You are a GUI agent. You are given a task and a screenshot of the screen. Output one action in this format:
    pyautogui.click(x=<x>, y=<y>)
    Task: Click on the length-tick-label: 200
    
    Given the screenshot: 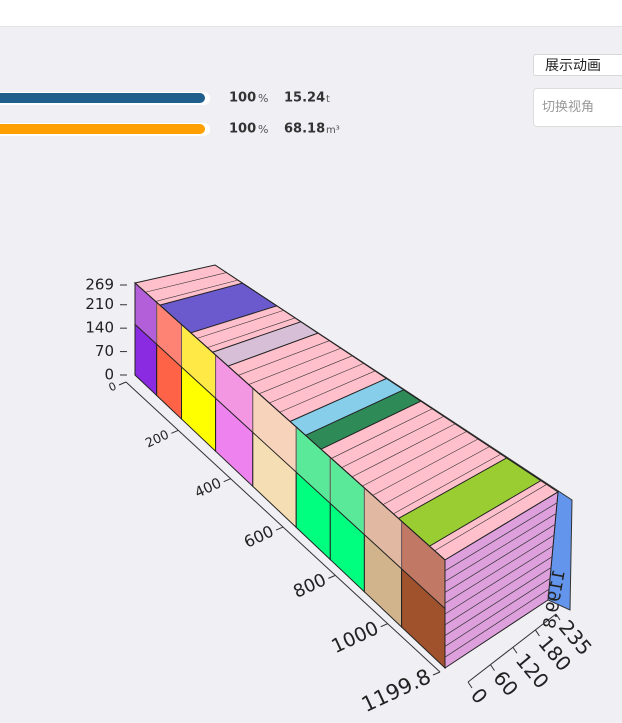 What is the action you would take?
    pyautogui.click(x=157, y=439)
    